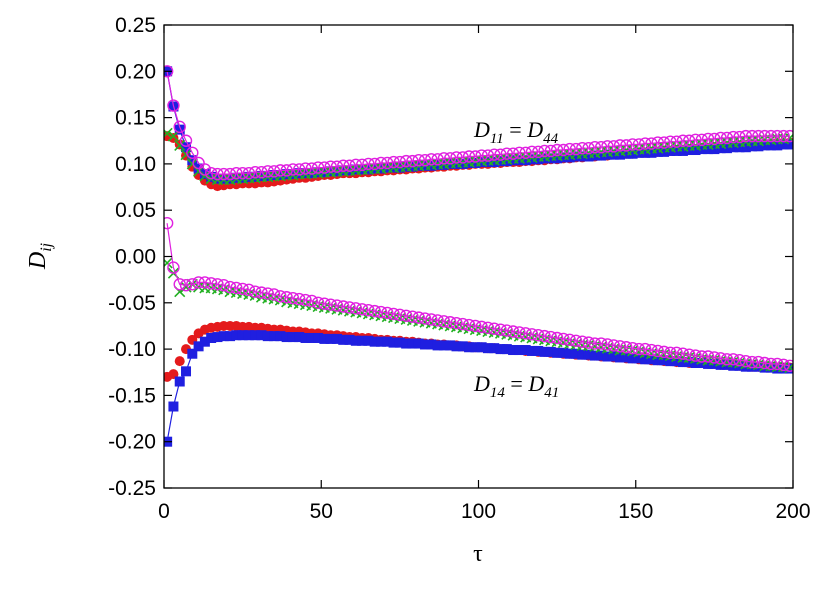 Image resolution: width=830 pixels, height=593 pixels. Describe the element at coordinates (792, 511) in the screenshot. I see `x-tick-label-4: 200` at that location.